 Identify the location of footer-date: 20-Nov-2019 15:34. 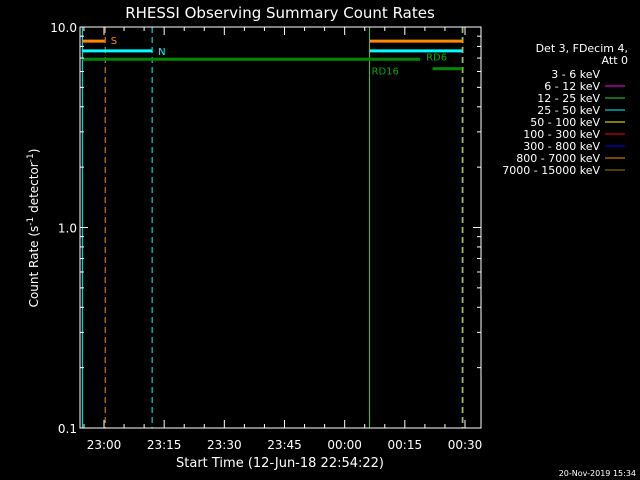
(597, 473).